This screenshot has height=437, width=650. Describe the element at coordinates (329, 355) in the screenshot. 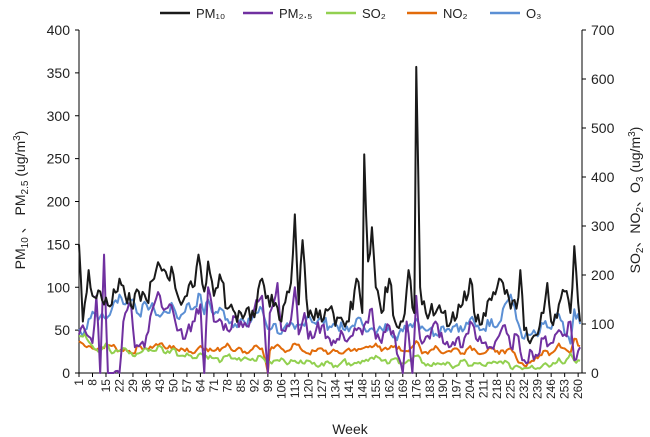

I see `series-line-no2` at that location.